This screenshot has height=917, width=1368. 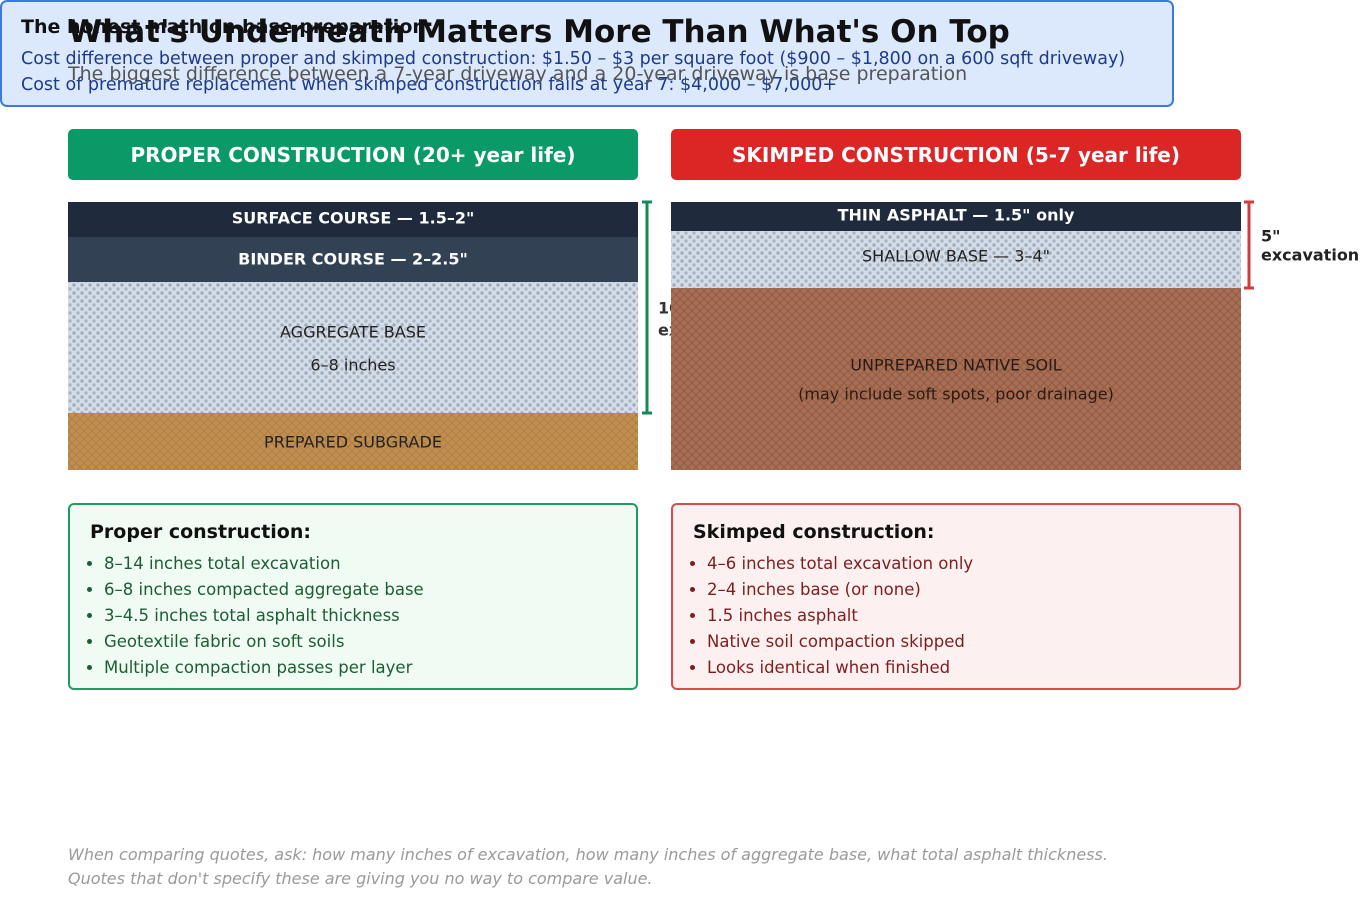 What do you see at coordinates (963, 668) in the screenshot?
I see `summary-item: Looks identical when finished` at bounding box center [963, 668].